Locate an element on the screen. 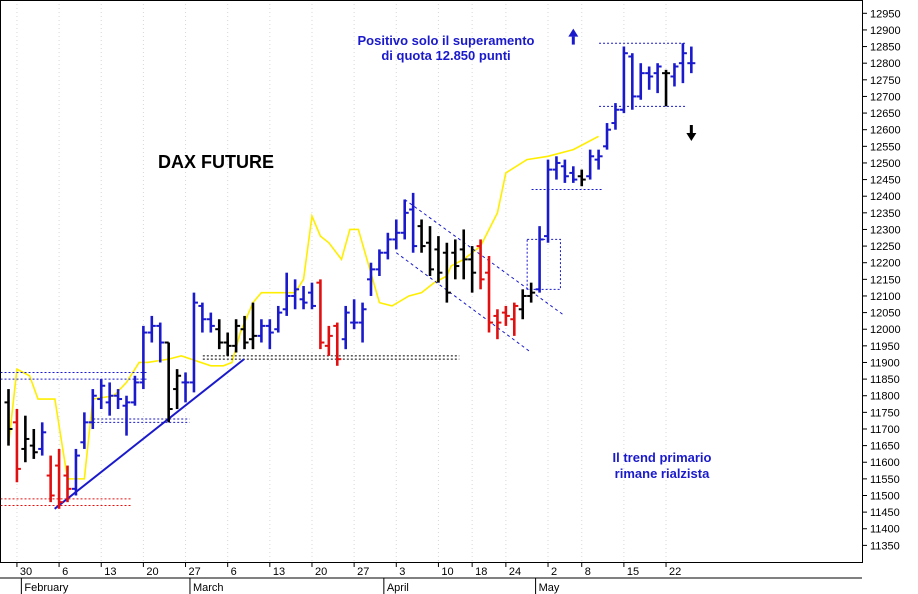 This screenshot has height=594, width=918. y-tick-label: 11550 is located at coordinates (885, 480).